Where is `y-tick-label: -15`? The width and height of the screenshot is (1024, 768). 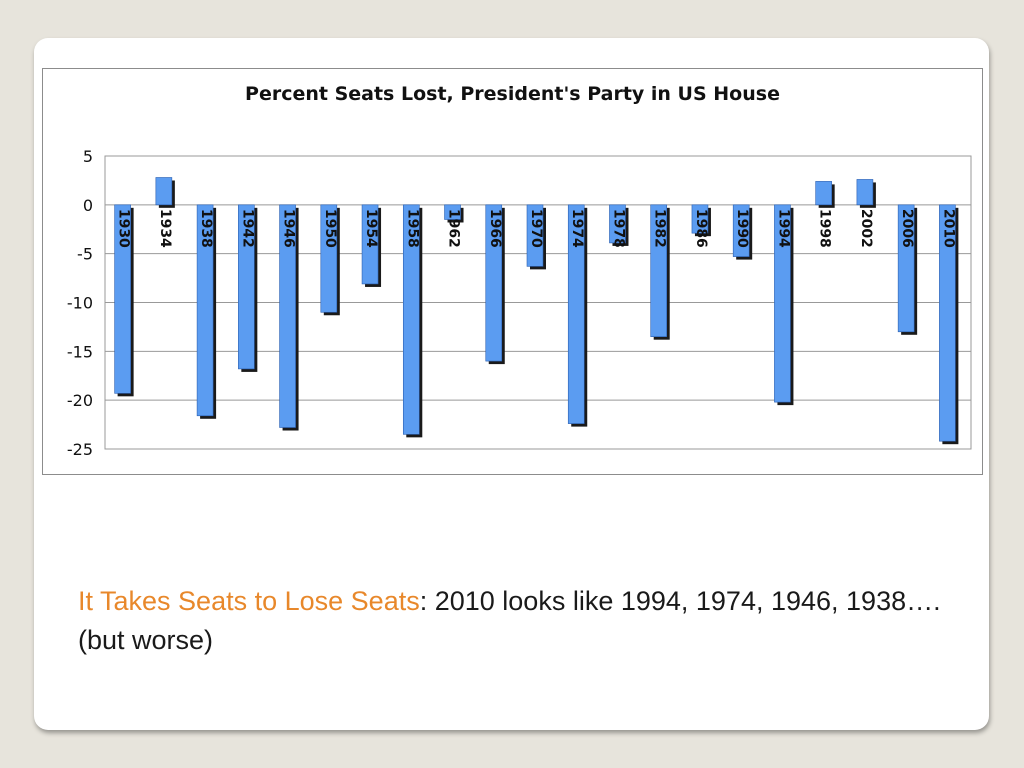 y-tick-label: -15 is located at coordinates (80, 351).